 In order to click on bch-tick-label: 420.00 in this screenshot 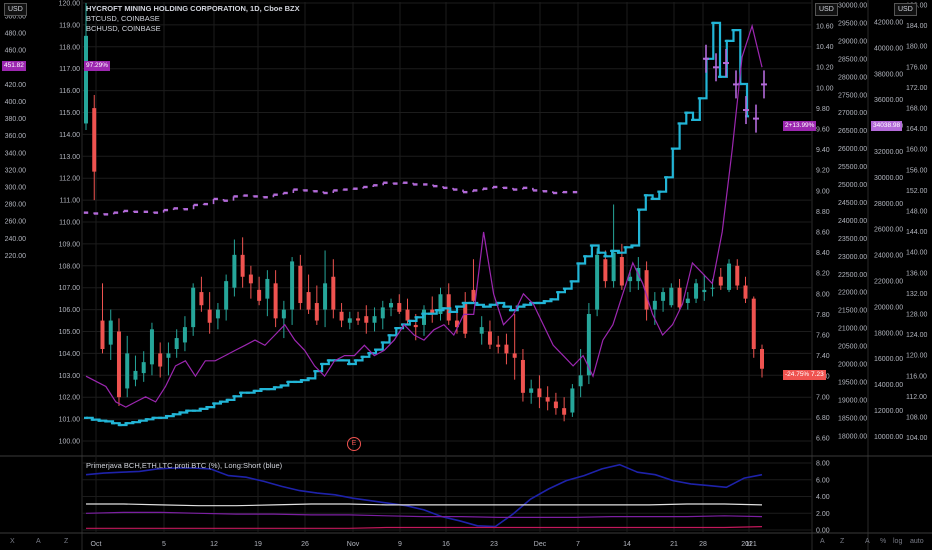, I will do `click(16, 85)`.